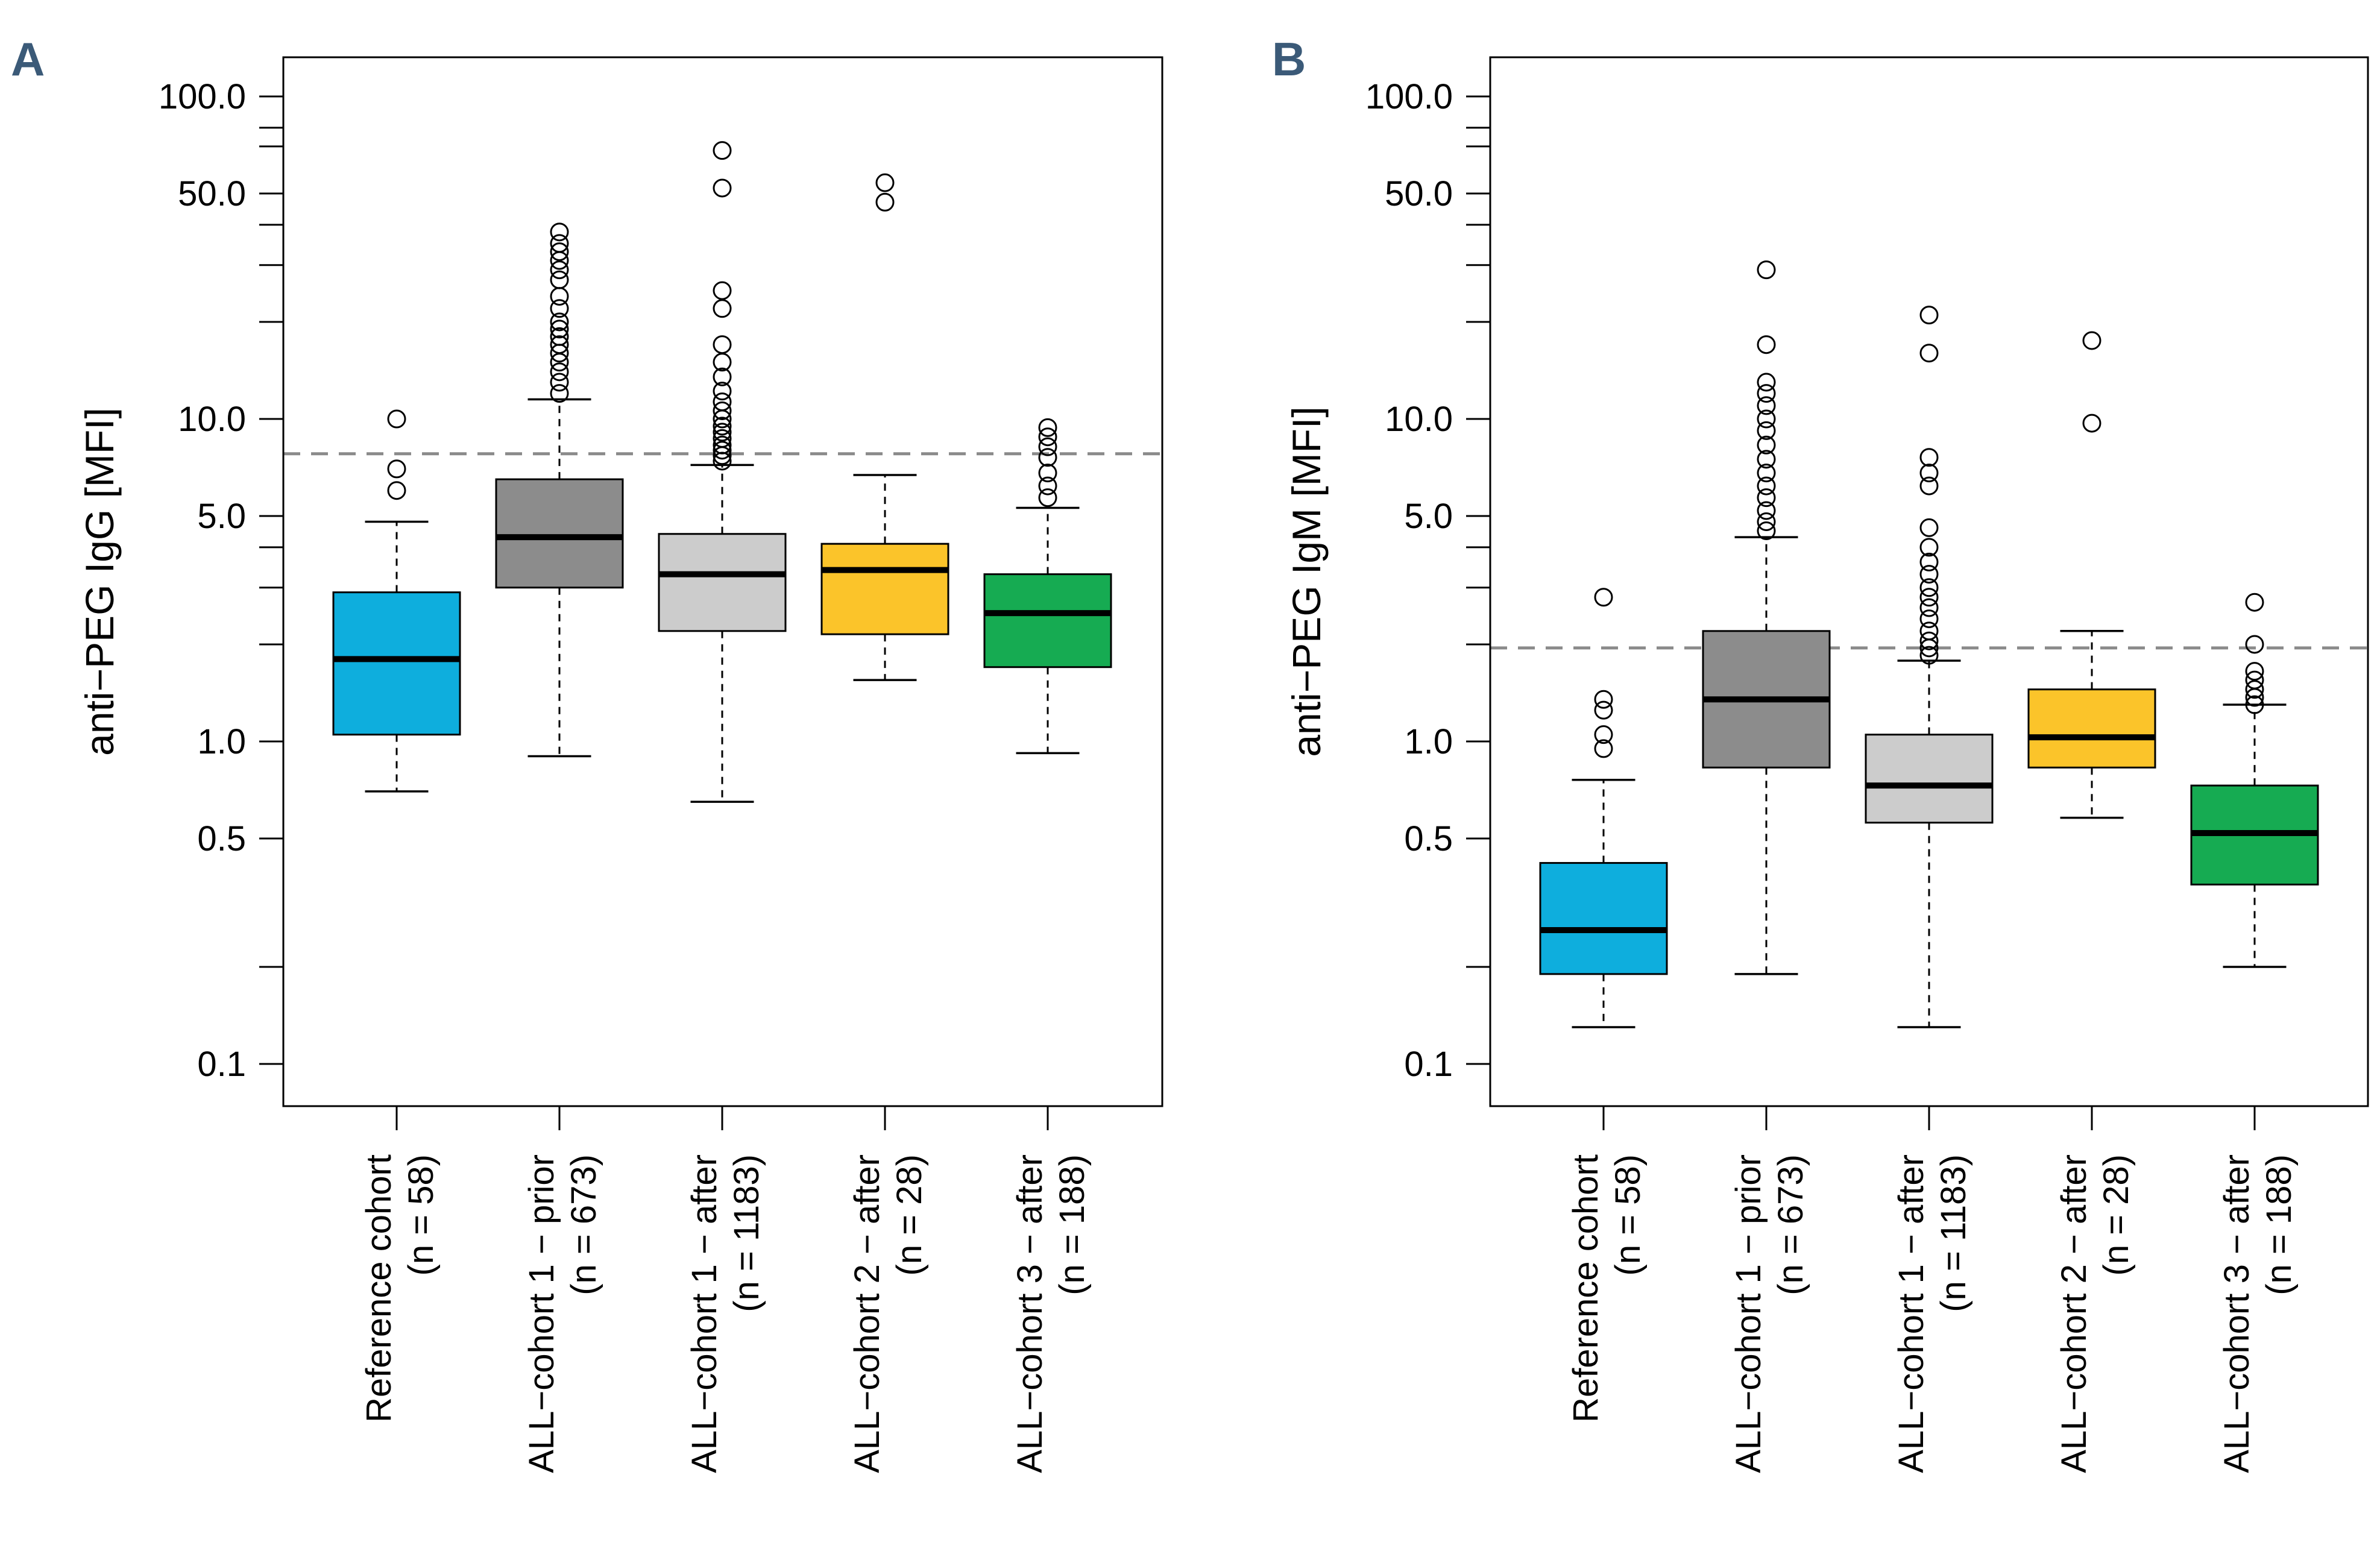 This screenshot has height=1551, width=2380. I want to click on panel-b-box-all-cohort-1-after, so click(1929, 667).